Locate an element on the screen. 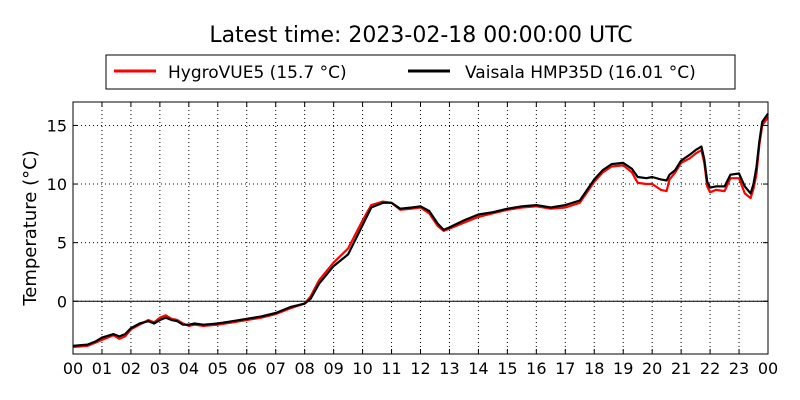  y-tick-label: 5 is located at coordinates (62, 243).